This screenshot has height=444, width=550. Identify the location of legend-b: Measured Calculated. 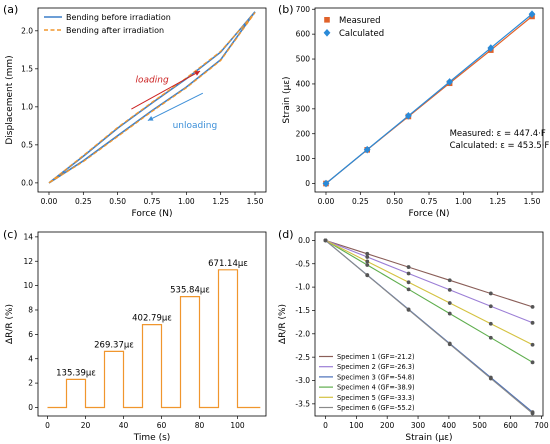
(353, 27).